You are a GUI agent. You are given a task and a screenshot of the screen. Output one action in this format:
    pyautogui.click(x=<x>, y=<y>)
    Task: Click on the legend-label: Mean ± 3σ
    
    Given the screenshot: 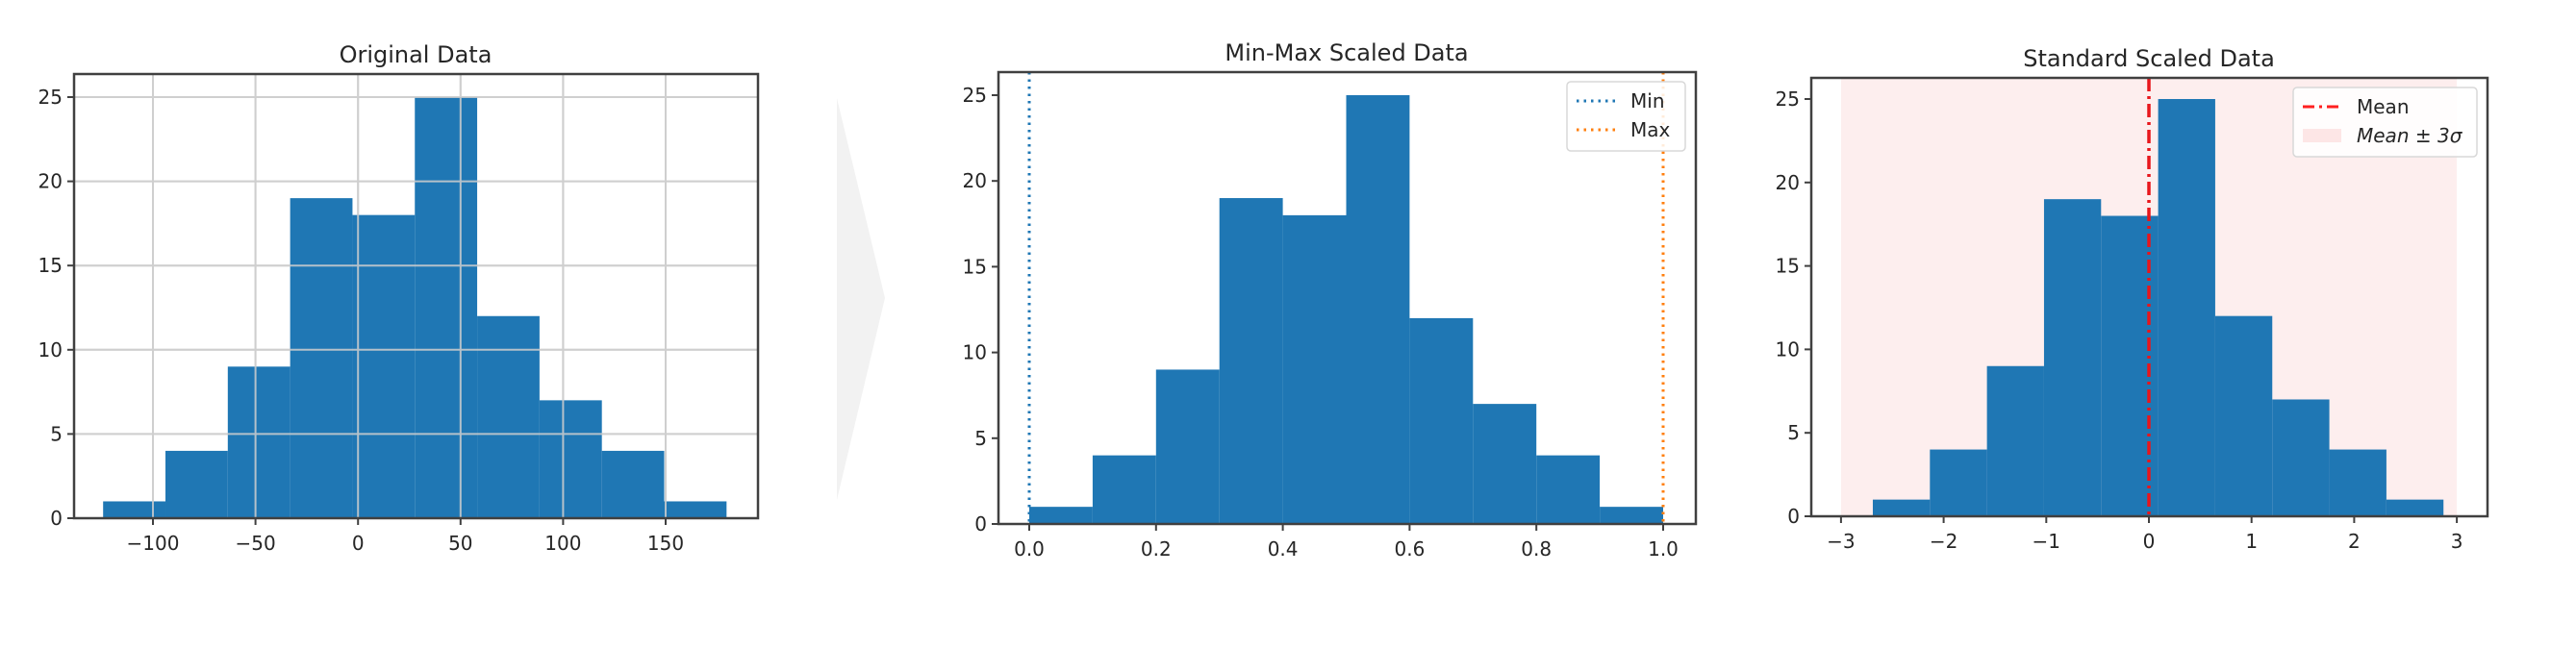 What is the action you would take?
    pyautogui.click(x=2410, y=135)
    